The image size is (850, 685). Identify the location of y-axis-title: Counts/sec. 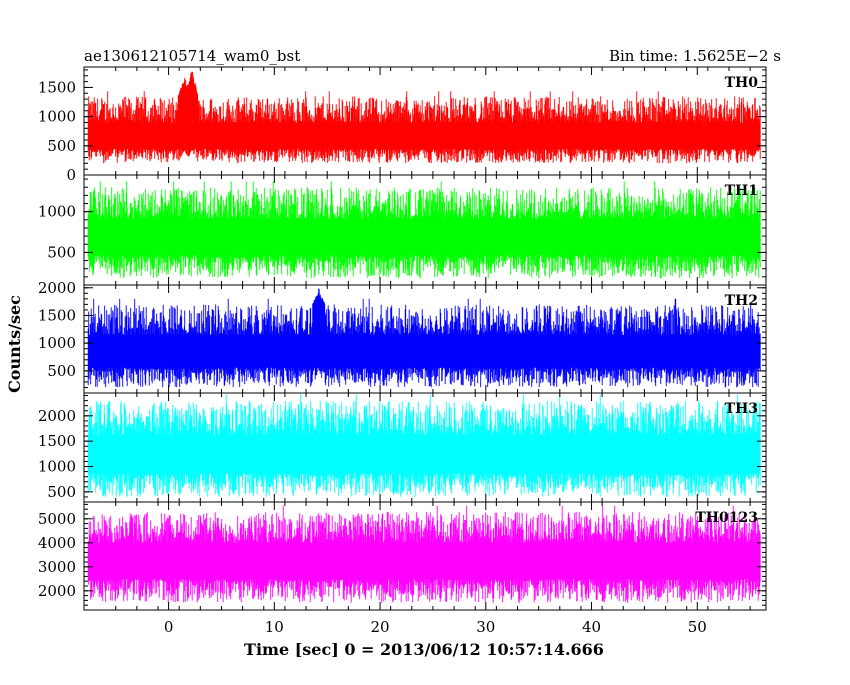
(14, 344).